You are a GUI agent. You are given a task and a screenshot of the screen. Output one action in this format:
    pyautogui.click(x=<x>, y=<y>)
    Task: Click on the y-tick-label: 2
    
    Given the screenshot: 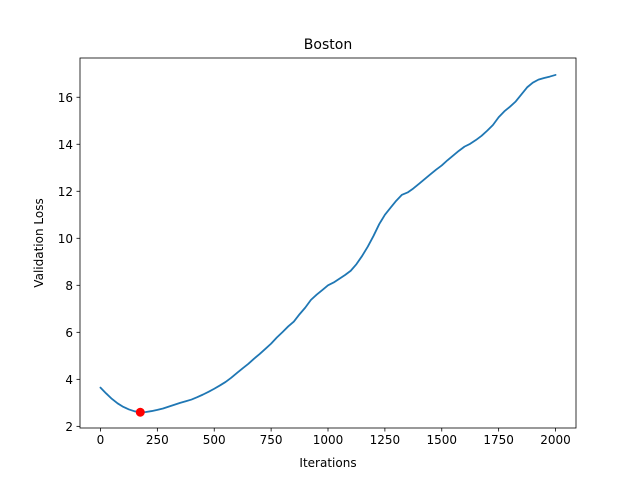 What is the action you would take?
    pyautogui.click(x=69, y=427)
    